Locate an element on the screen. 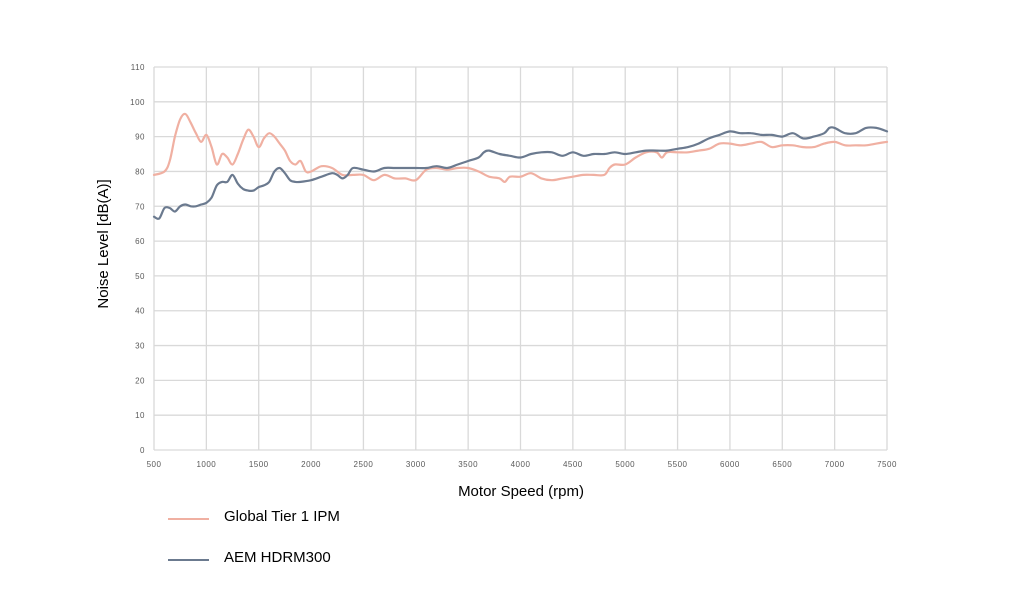 Image resolution: width=1024 pixels, height=590 pixels. x-tick-label: 5500 is located at coordinates (678, 464).